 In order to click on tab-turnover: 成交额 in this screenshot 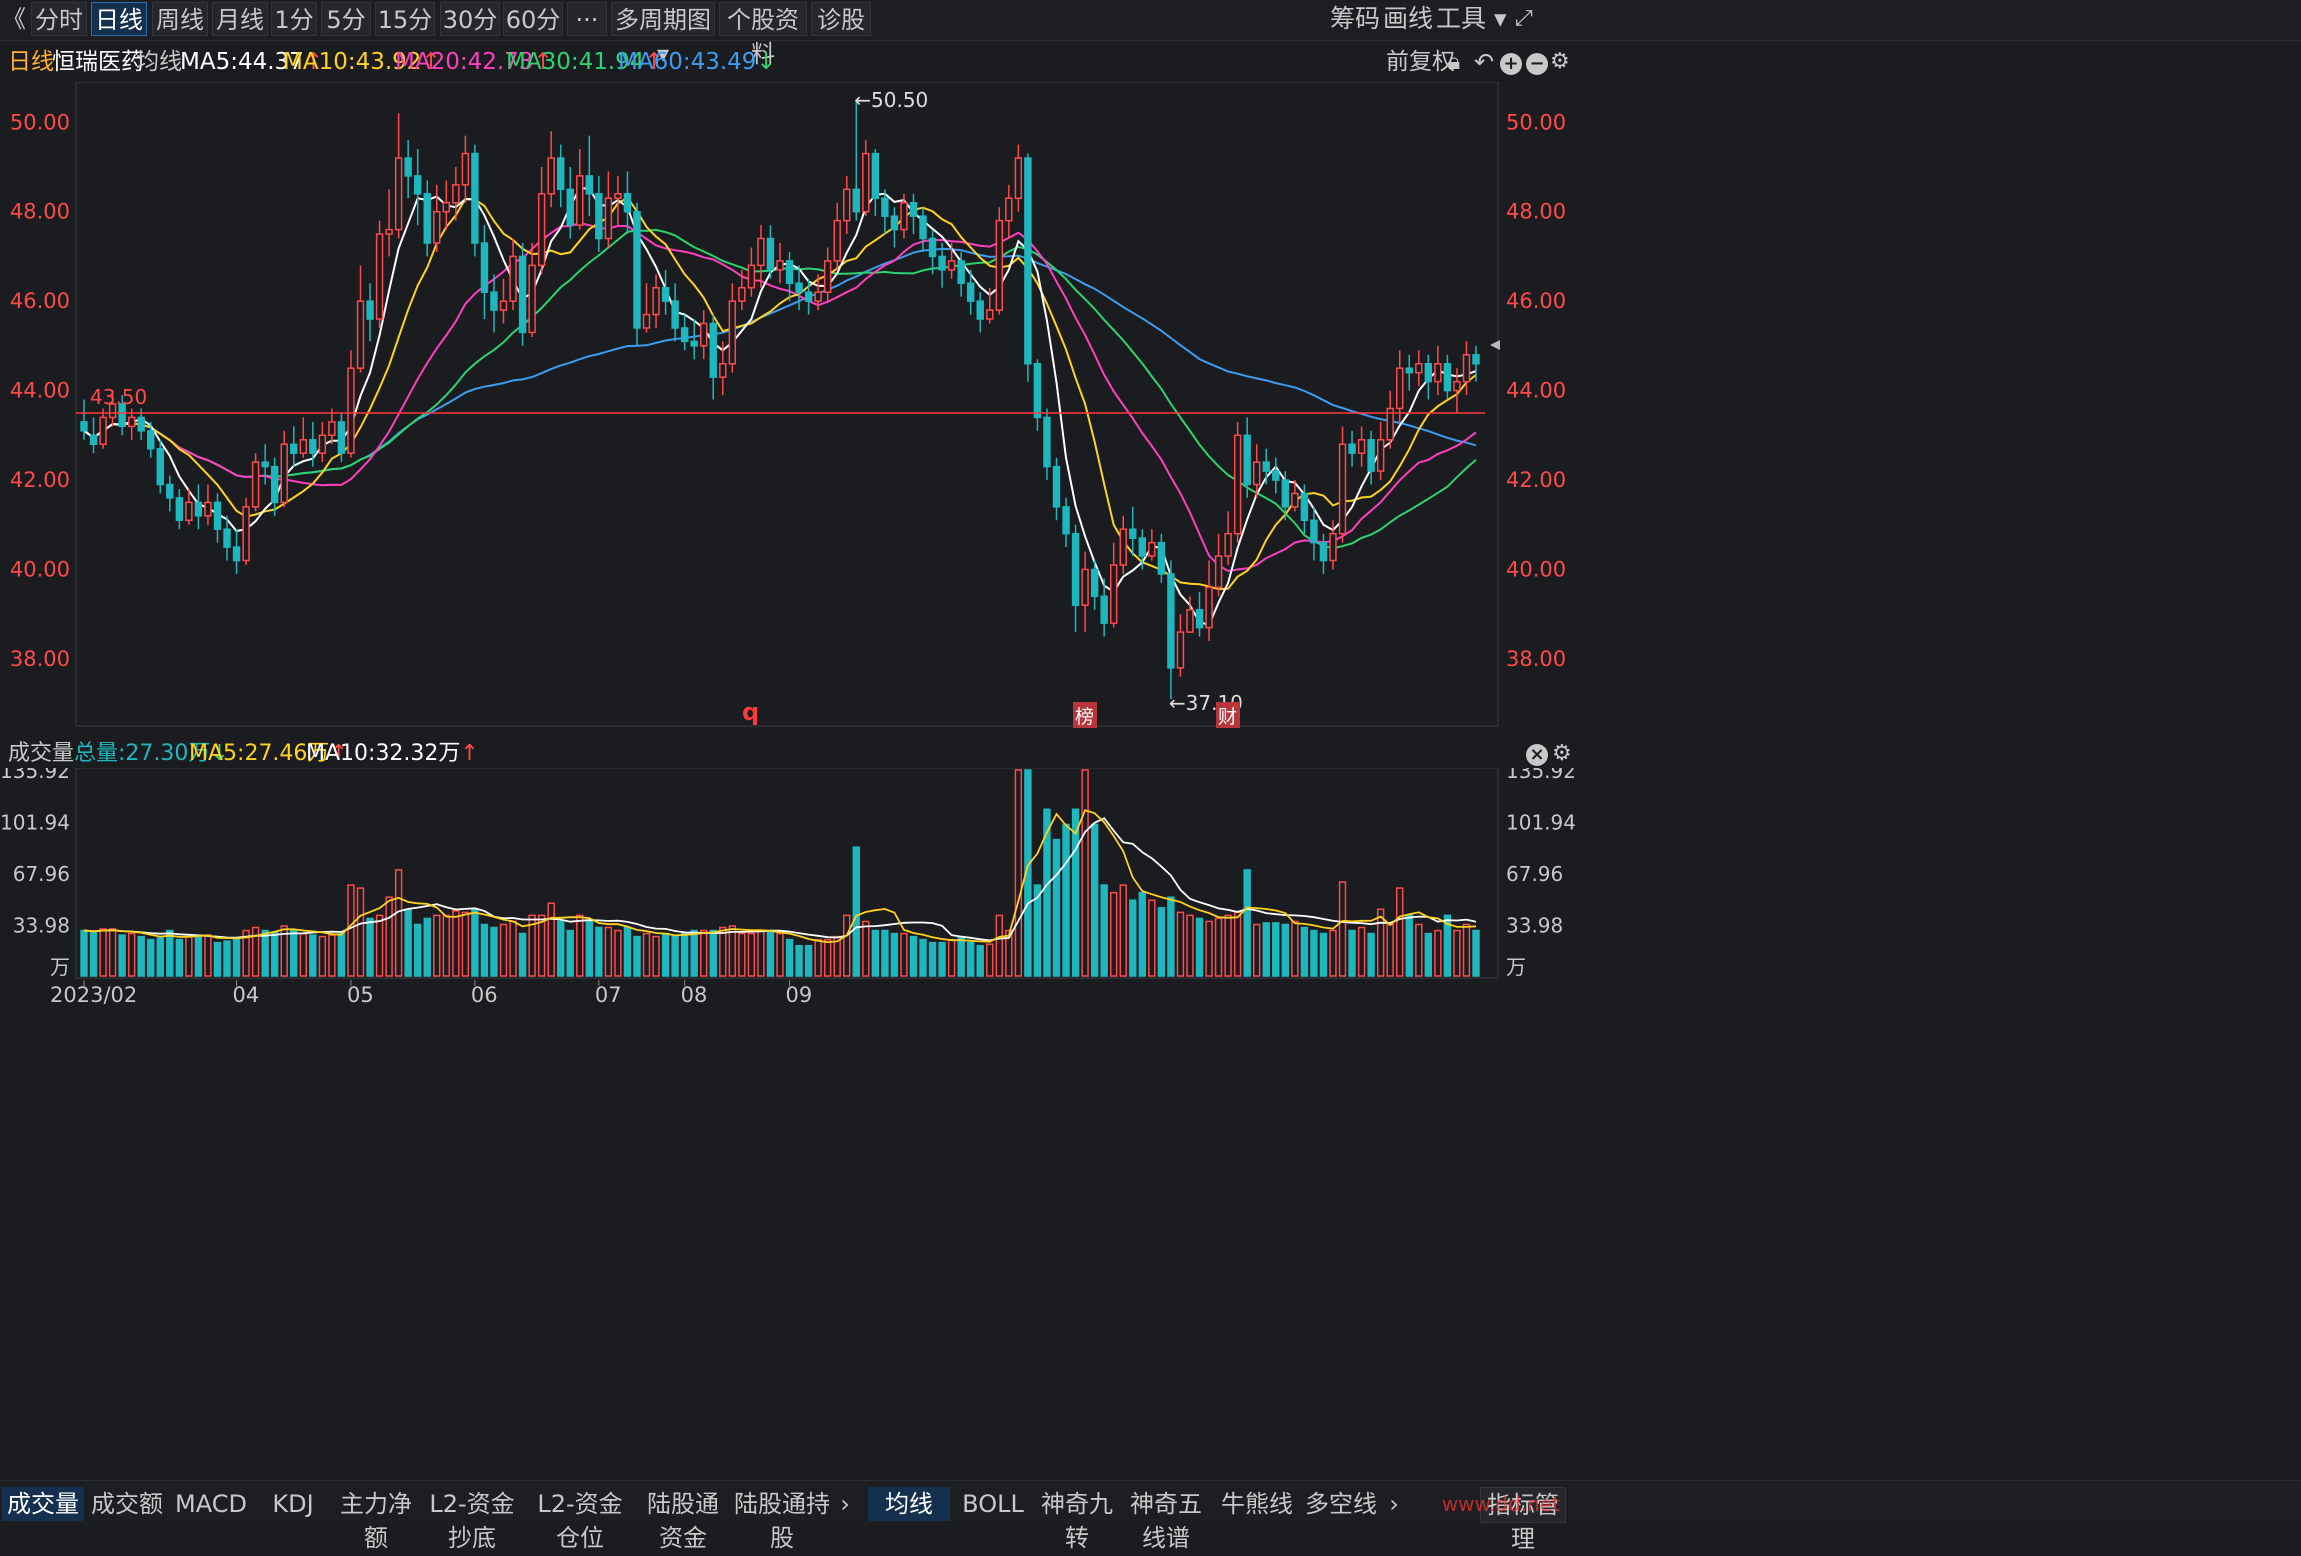, I will do `click(127, 1504)`.